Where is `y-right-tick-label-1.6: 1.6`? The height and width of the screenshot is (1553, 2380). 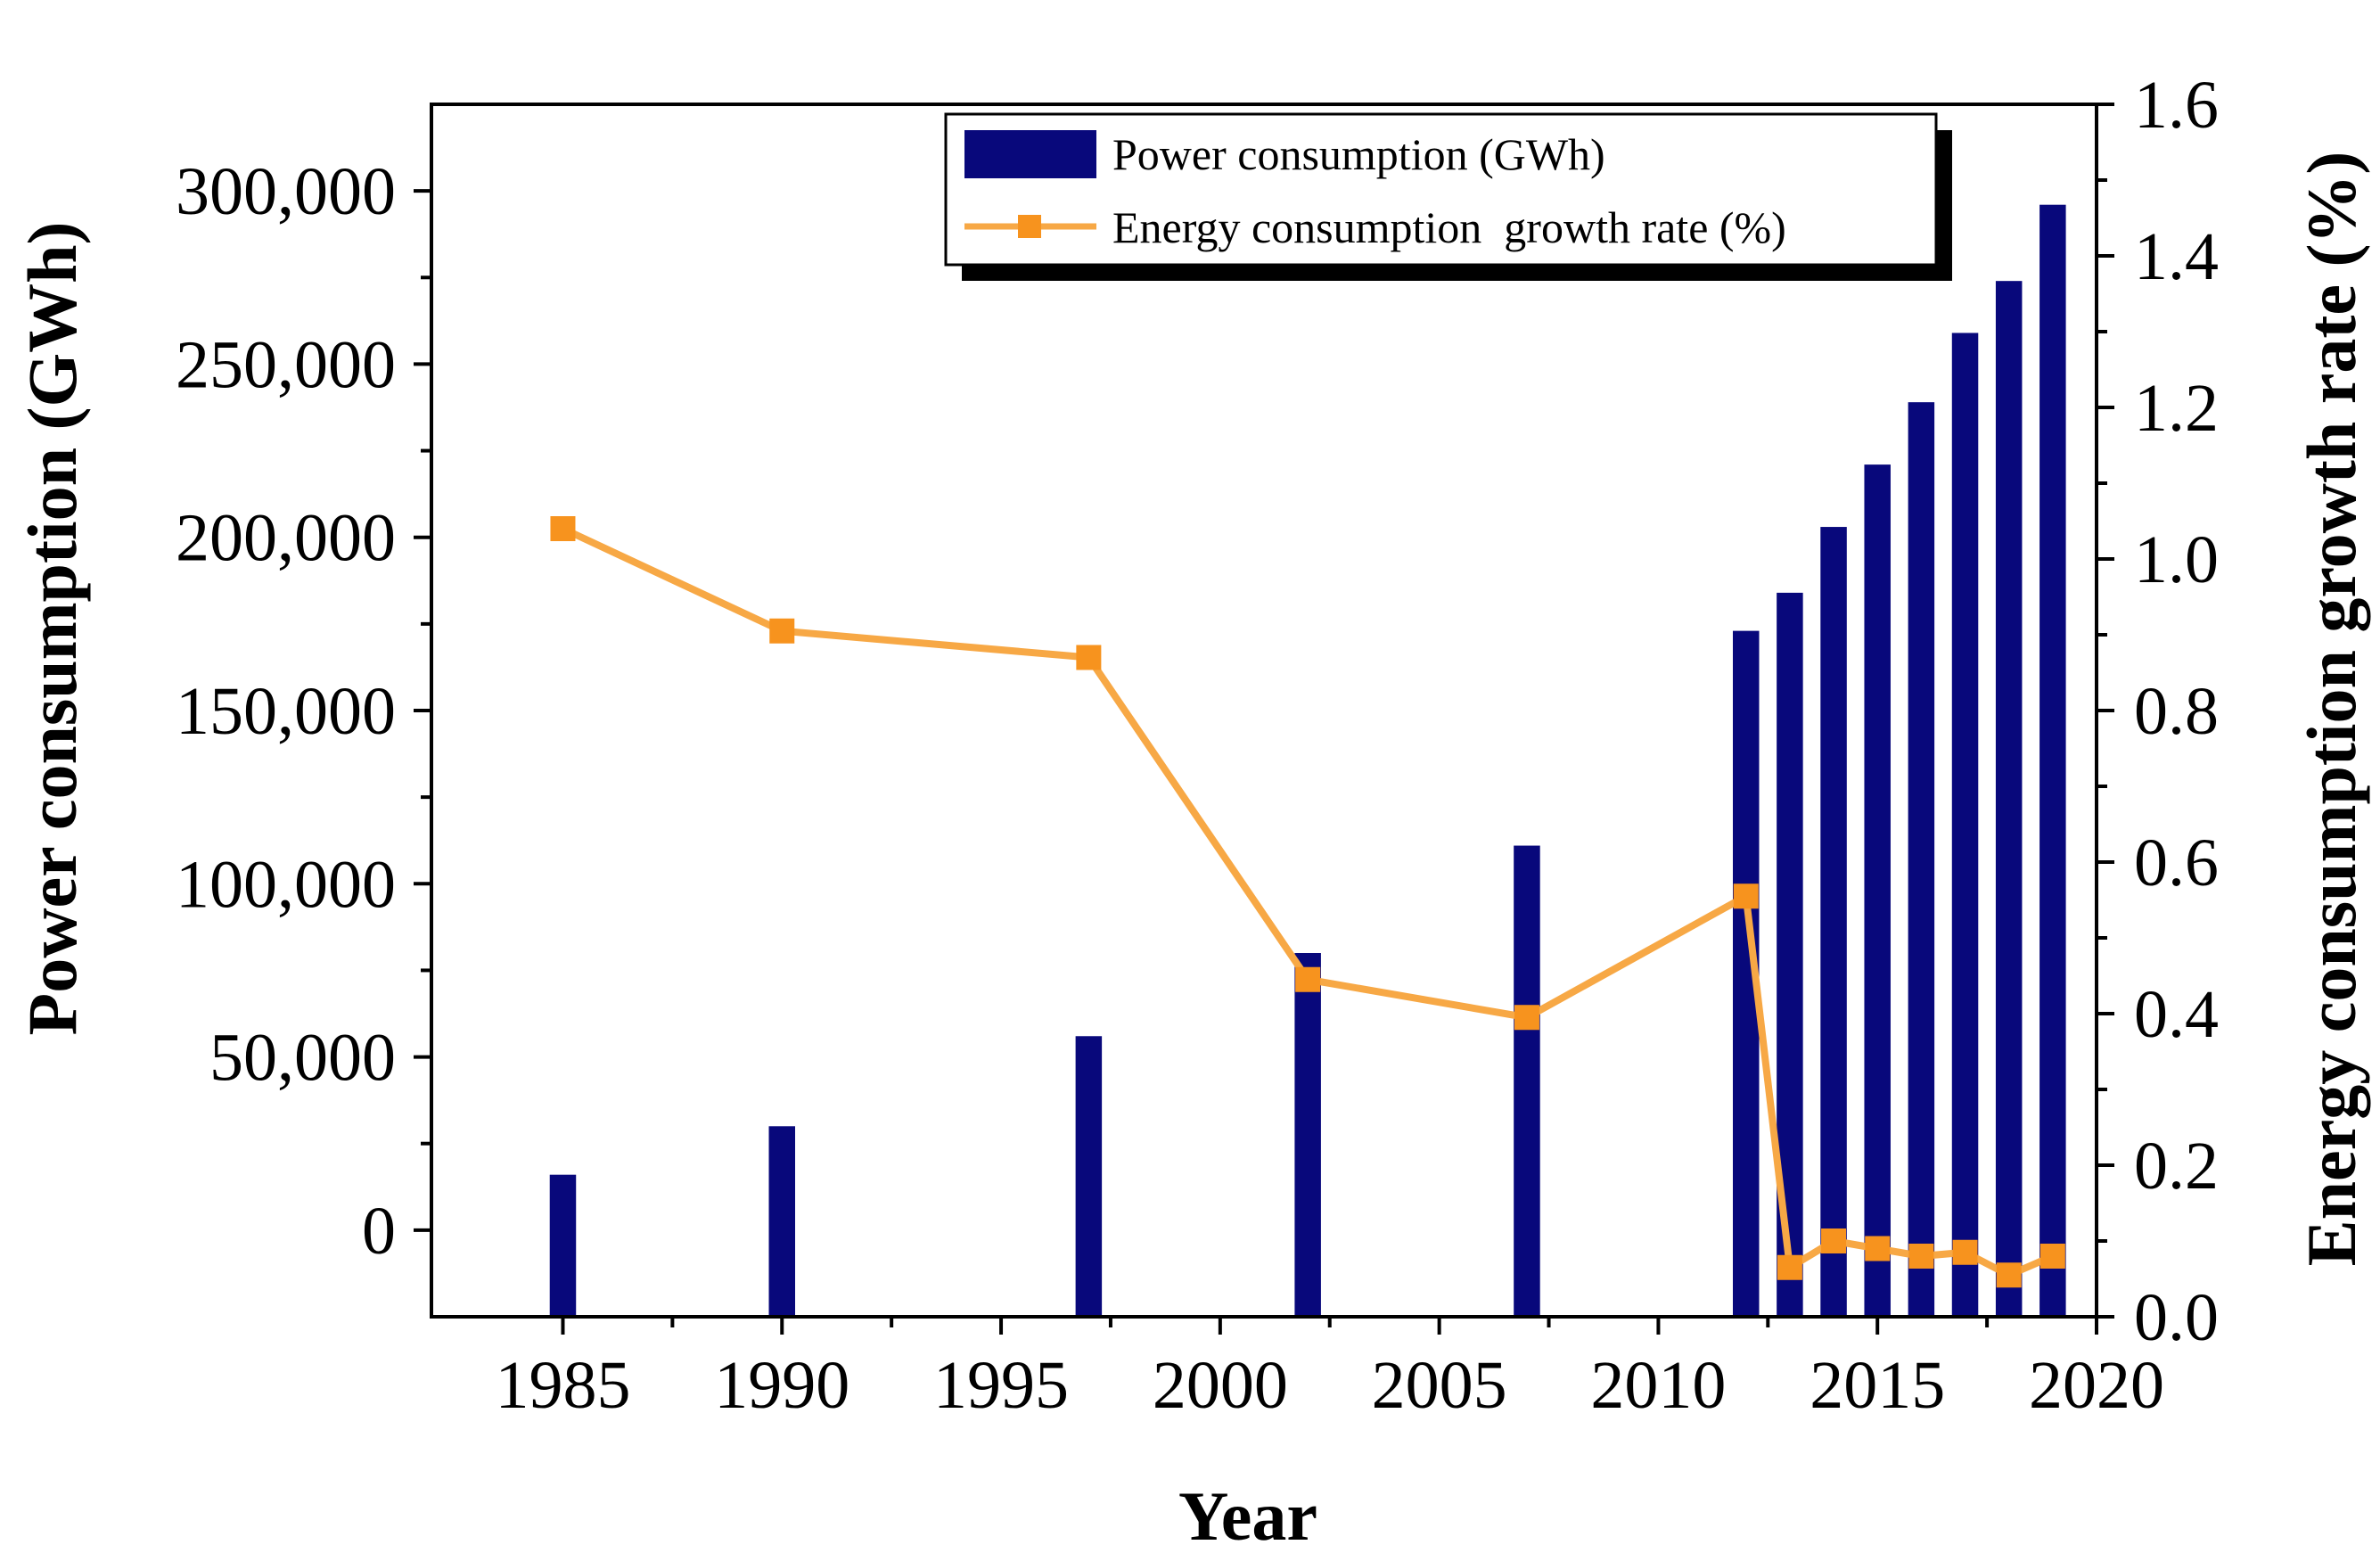 y-right-tick-label-1.6: 1.6 is located at coordinates (2176, 106).